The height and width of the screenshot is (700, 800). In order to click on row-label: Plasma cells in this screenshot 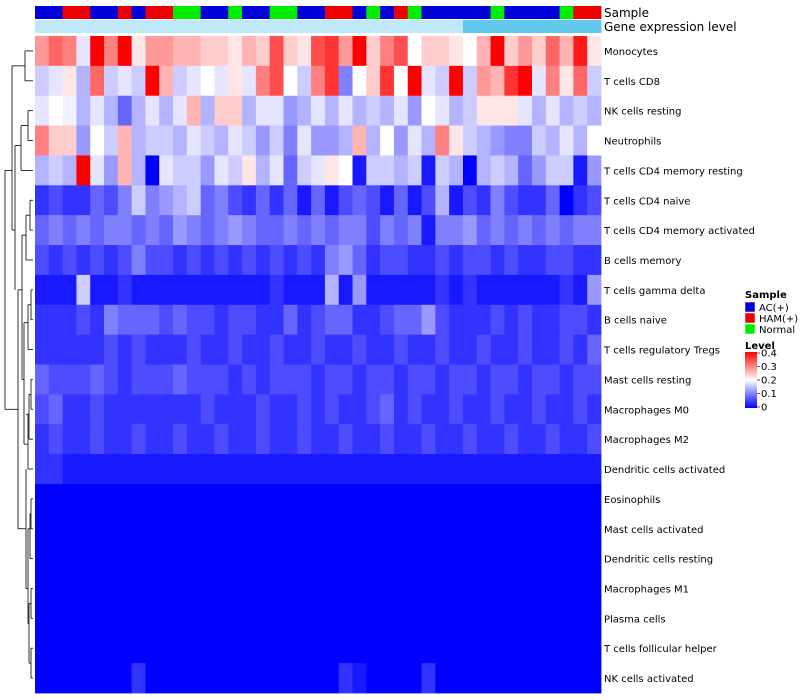, I will do `click(635, 619)`.